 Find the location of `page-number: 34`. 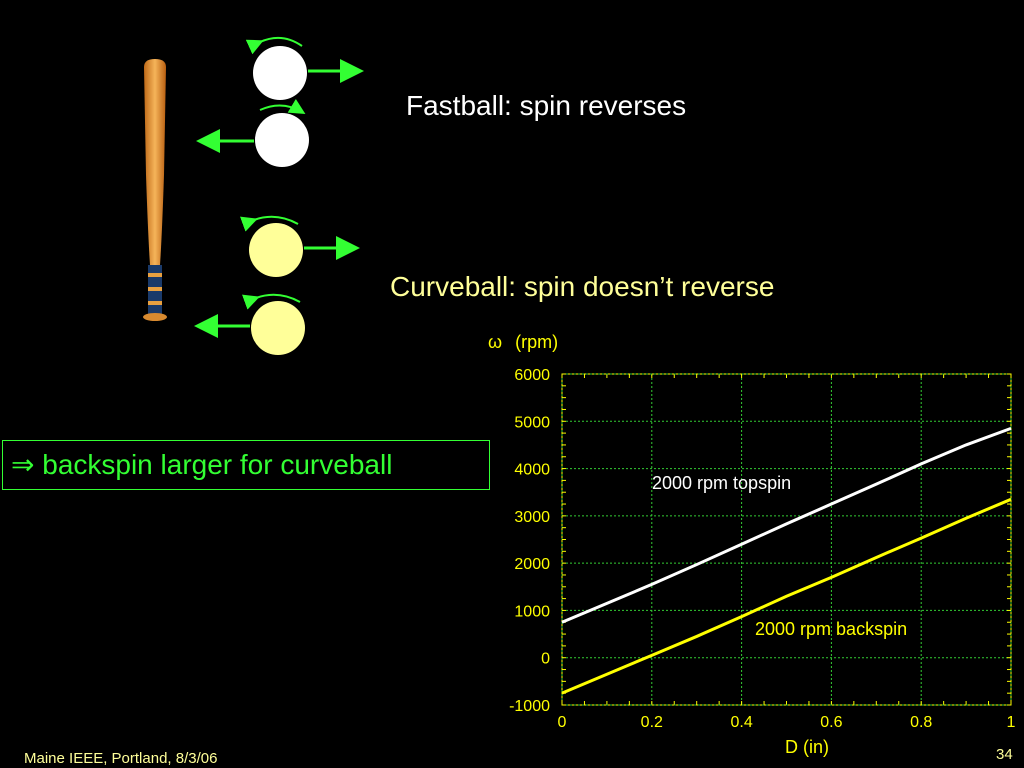

page-number: 34 is located at coordinates (1004, 754).